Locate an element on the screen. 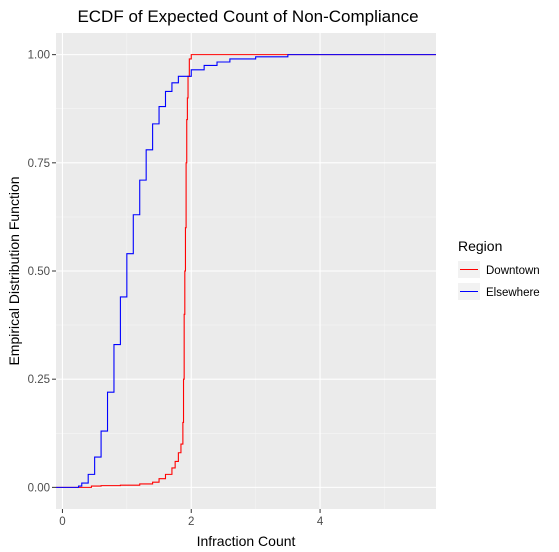 The height and width of the screenshot is (552, 559). x-tick-label: 0 is located at coordinates (62, 522).